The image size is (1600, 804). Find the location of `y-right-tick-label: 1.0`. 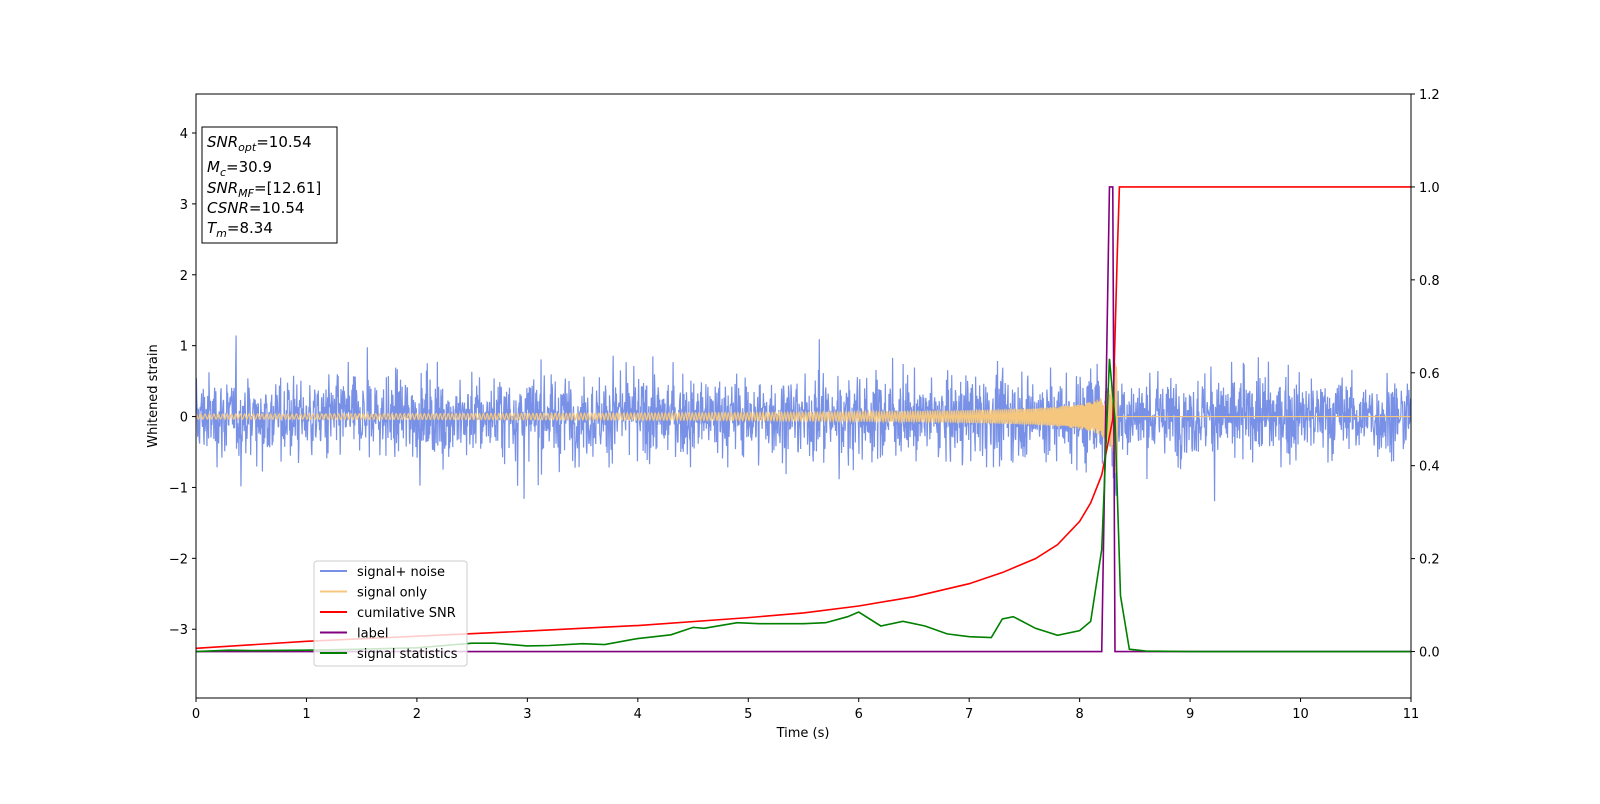

y-right-tick-label: 1.0 is located at coordinates (1429, 188).